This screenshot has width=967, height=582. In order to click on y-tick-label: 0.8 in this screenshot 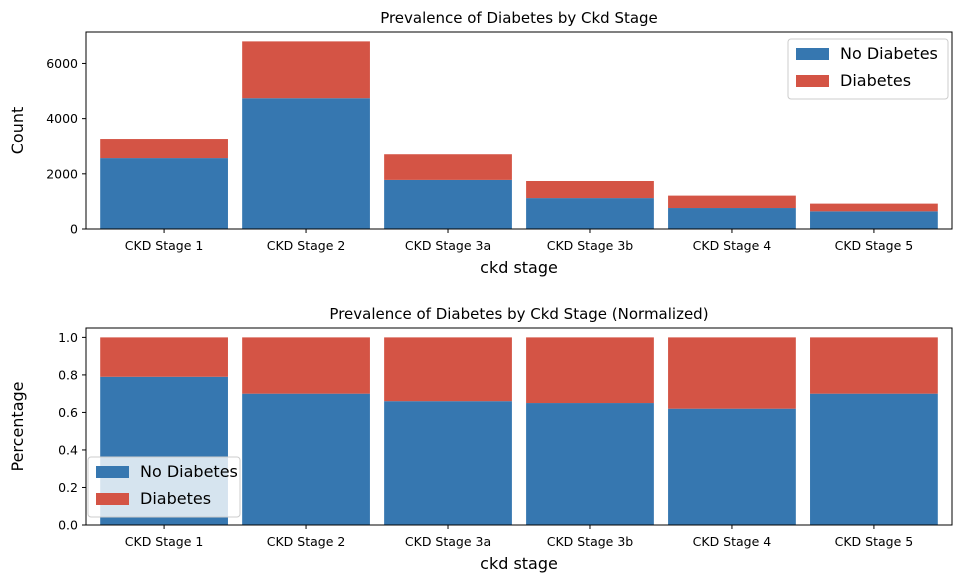, I will do `click(68, 374)`.